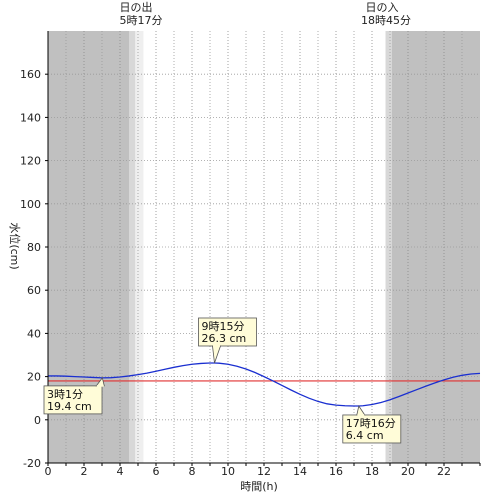  I want to click on y-tick-label: 20, so click(34, 377).